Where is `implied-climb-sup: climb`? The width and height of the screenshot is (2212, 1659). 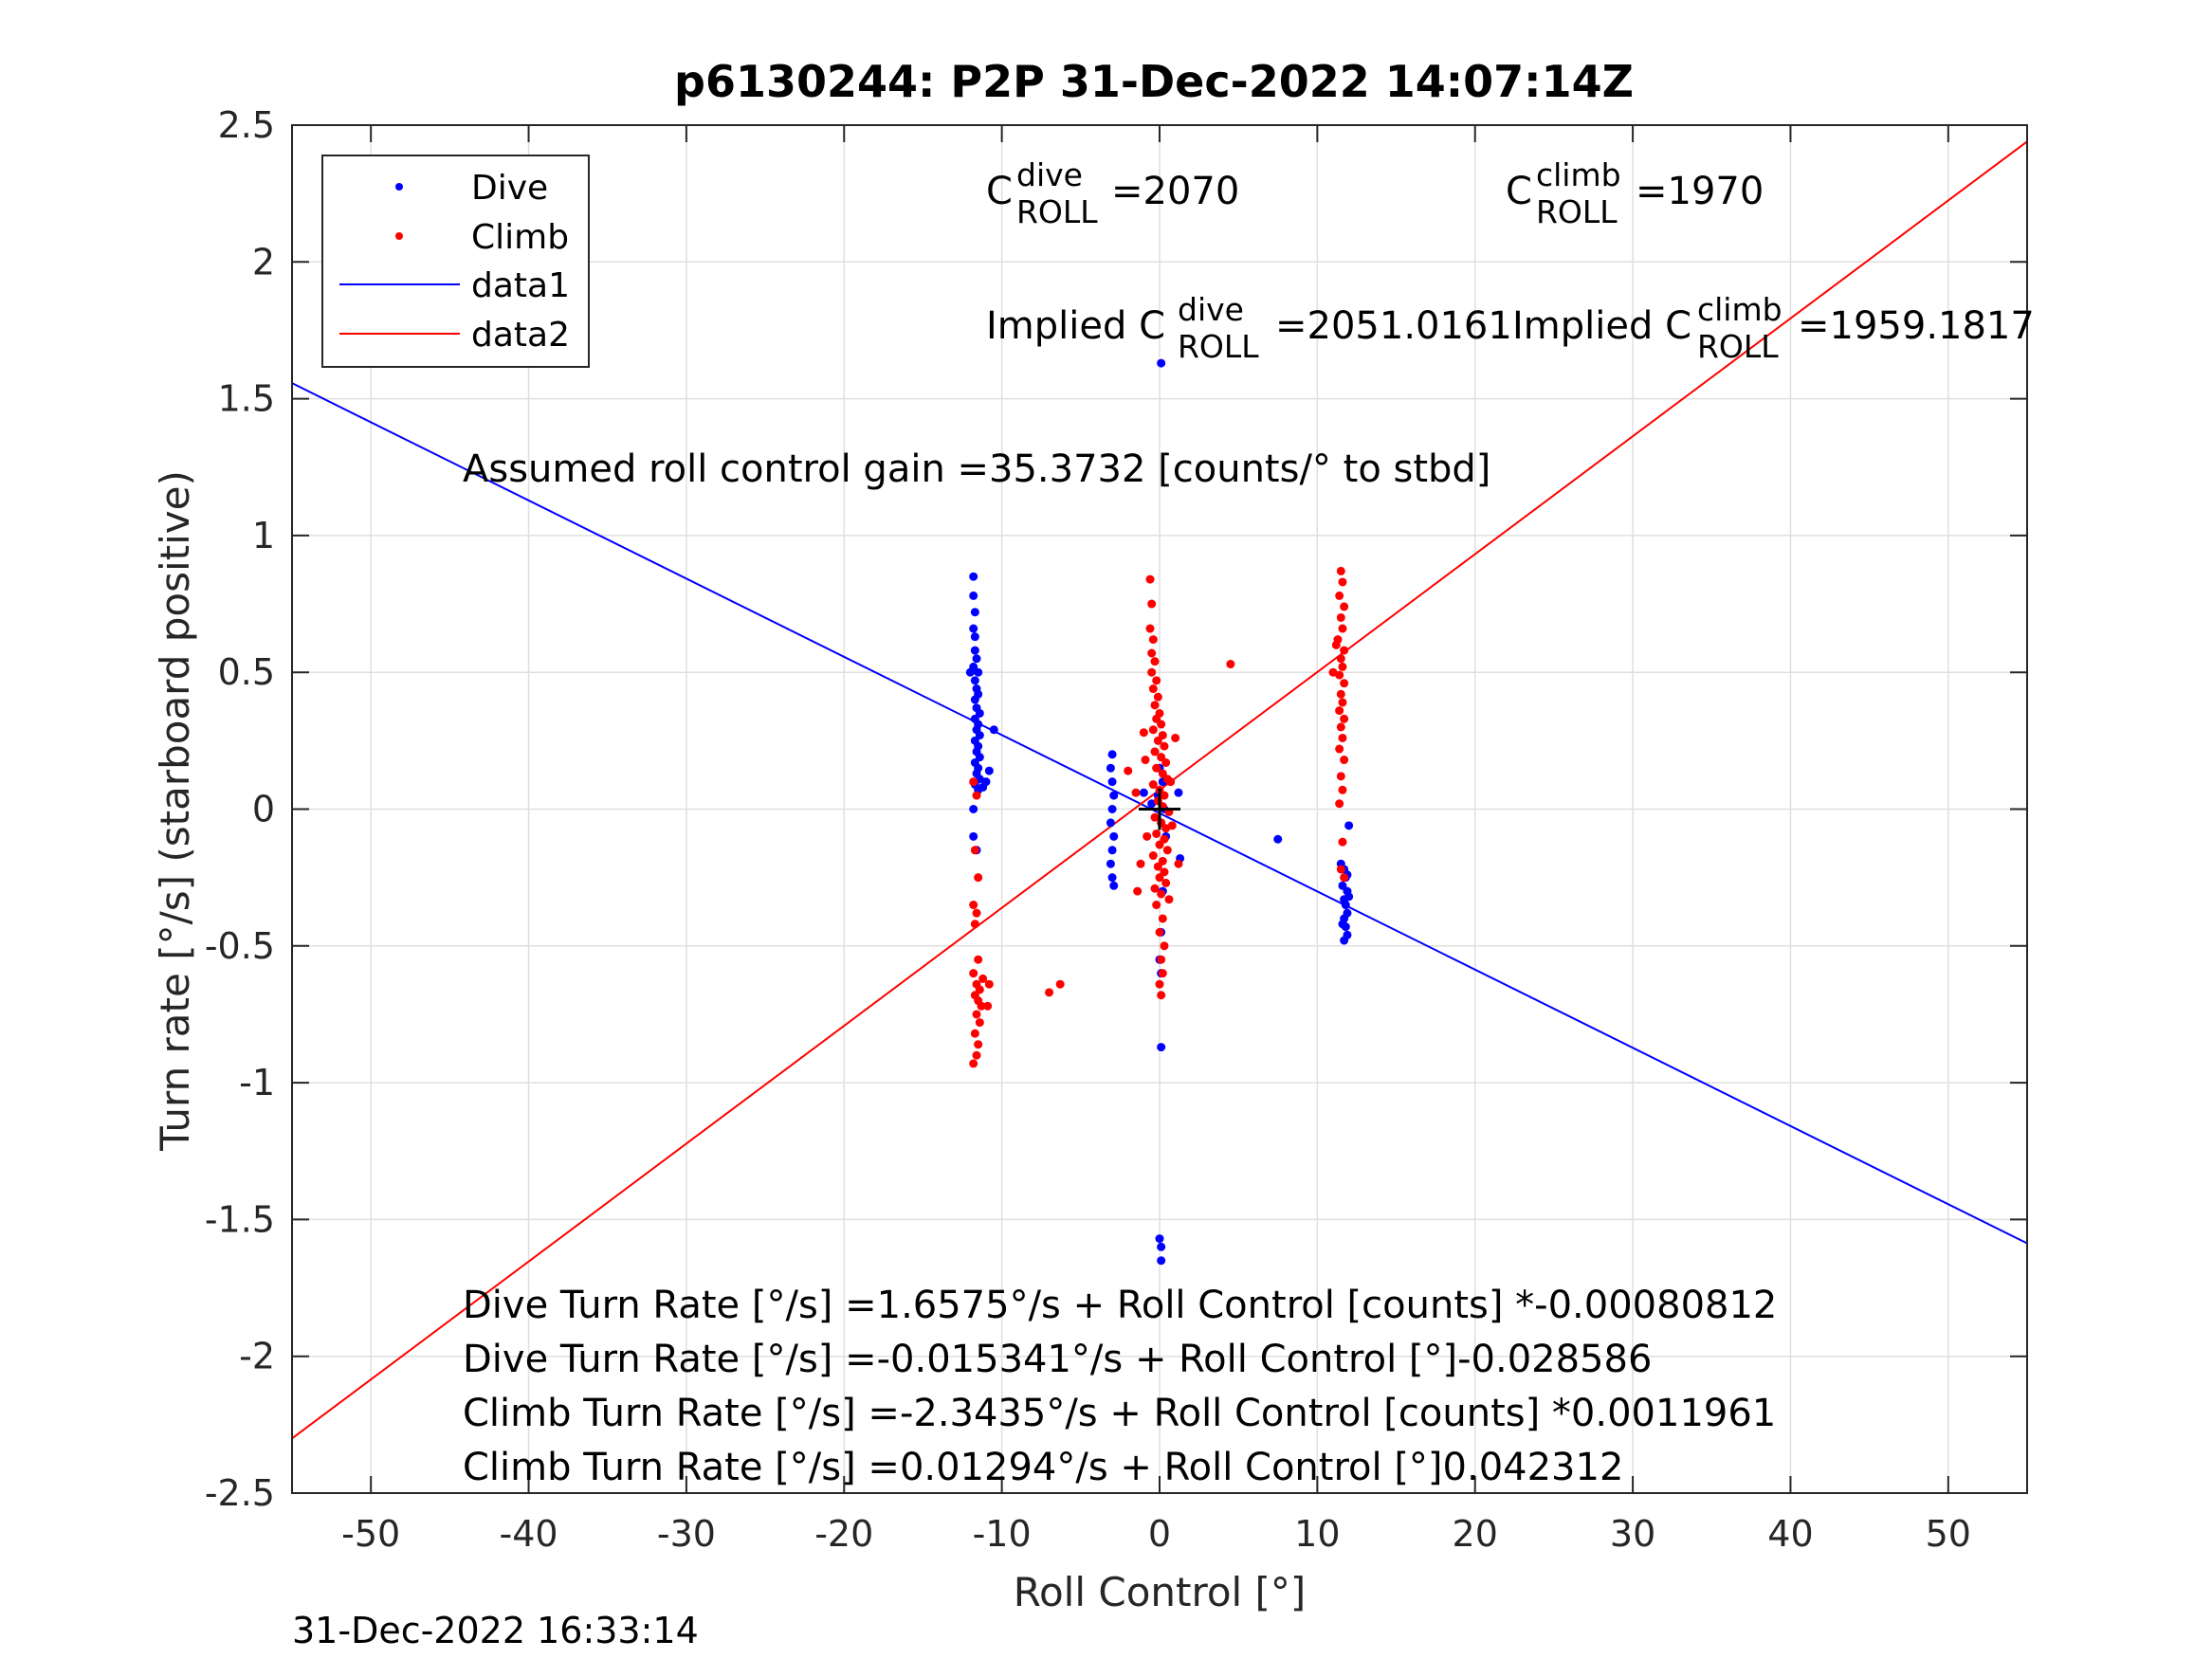
implied-climb-sup: climb is located at coordinates (1739, 309).